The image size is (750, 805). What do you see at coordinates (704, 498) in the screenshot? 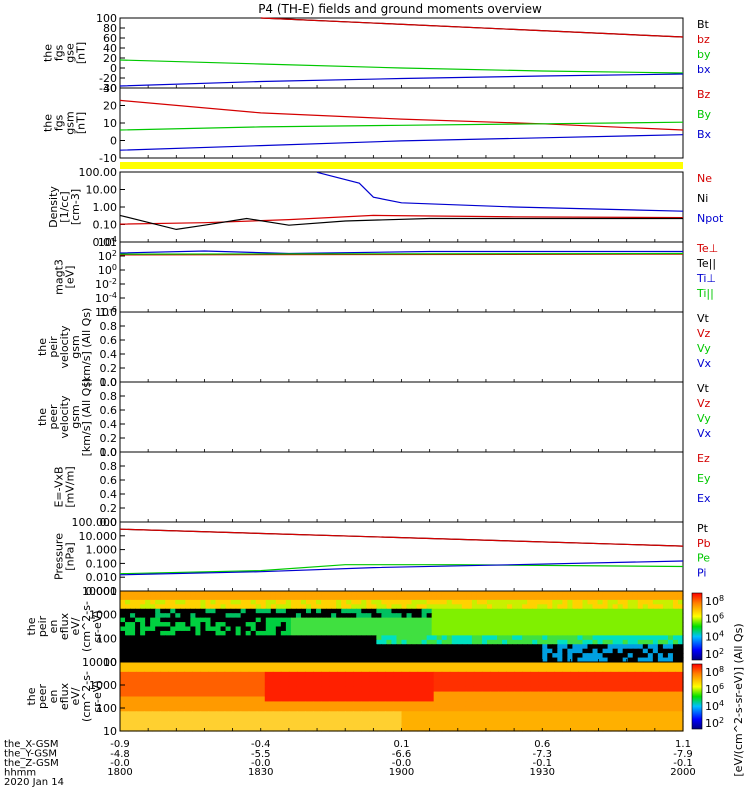
I see `legend-Ex: Ex` at bounding box center [704, 498].